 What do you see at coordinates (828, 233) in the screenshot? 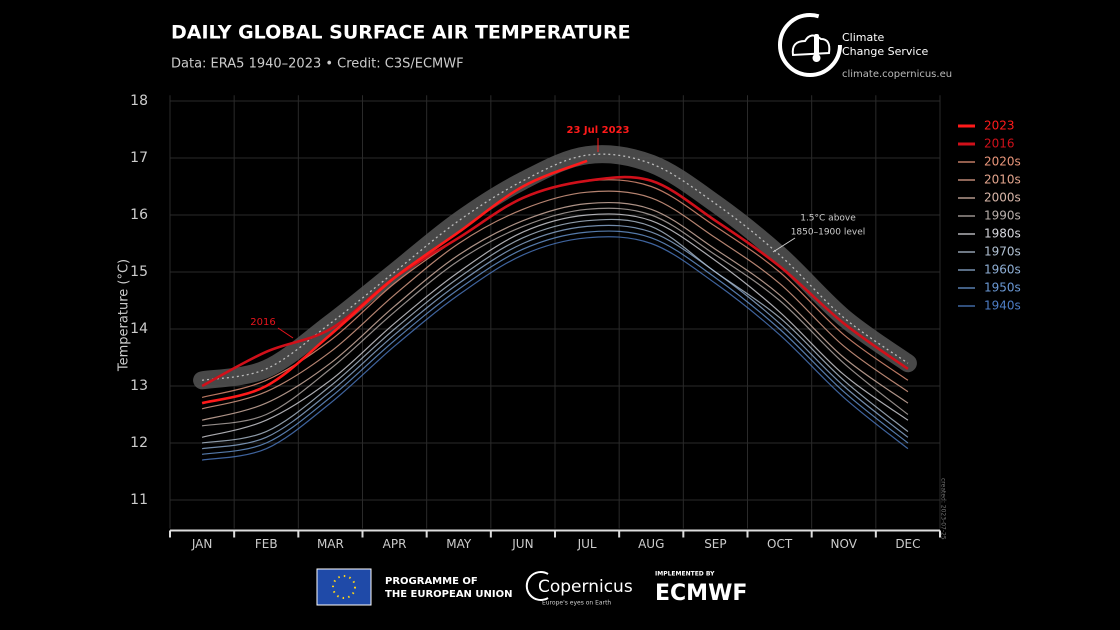
I see `threshold-label: 1850–1900 level` at bounding box center [828, 233].